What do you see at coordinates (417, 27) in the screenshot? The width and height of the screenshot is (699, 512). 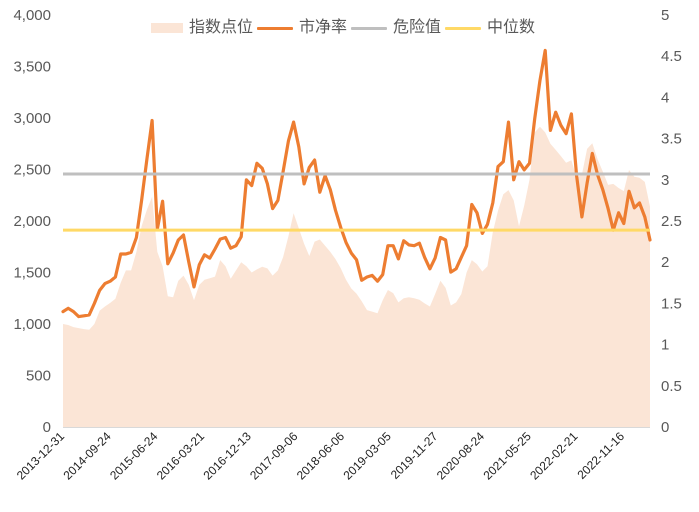 I see `legend-label: 危险值` at bounding box center [417, 27].